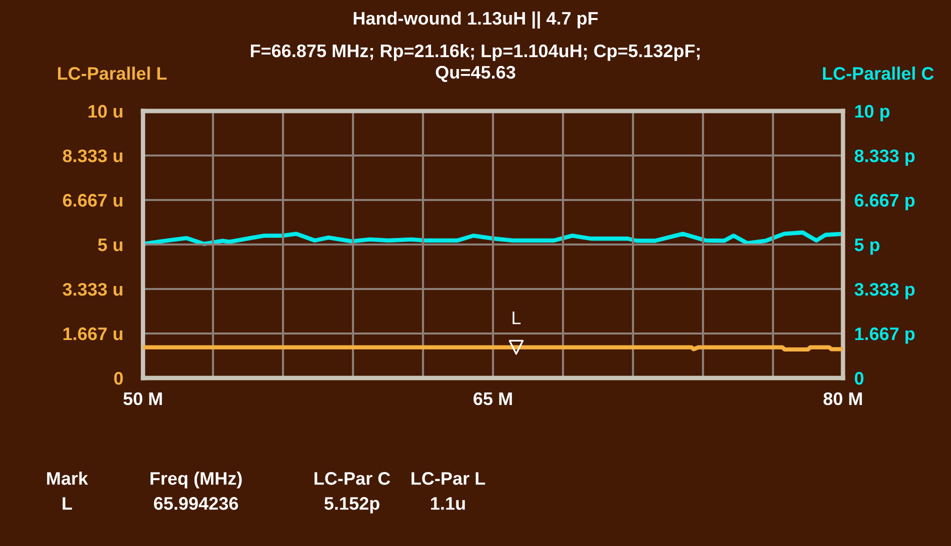  Describe the element at coordinates (110, 245) in the screenshot. I see `y-tick-label: 5 u` at that location.